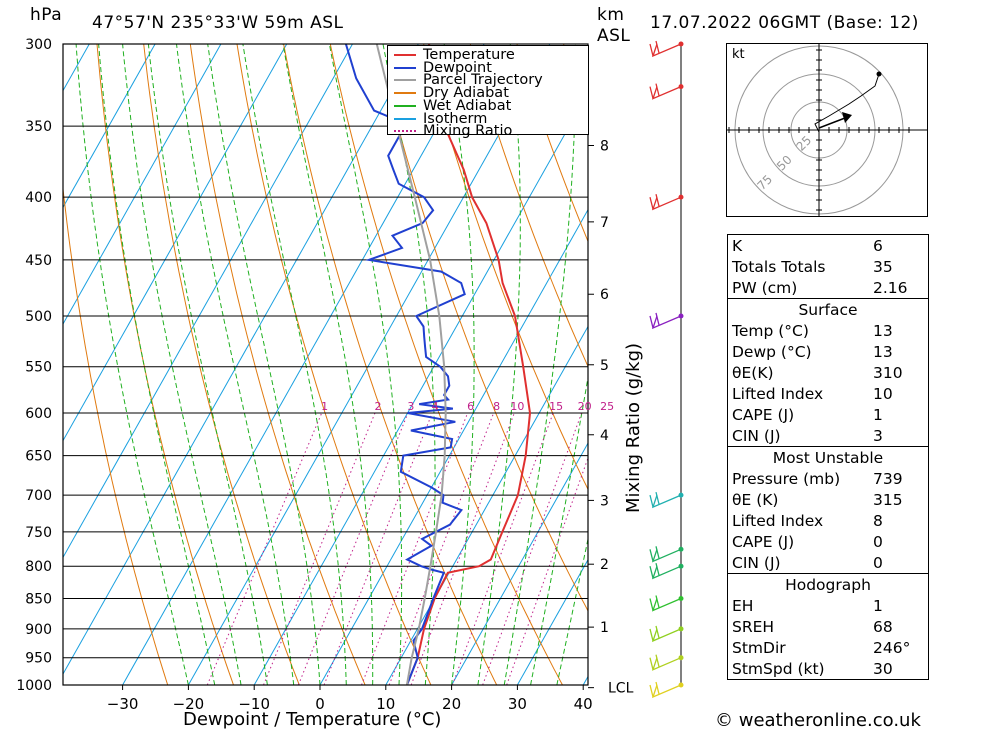  Describe the element at coordinates (888, 500) in the screenshot. I see `stats-value: 315` at that location.